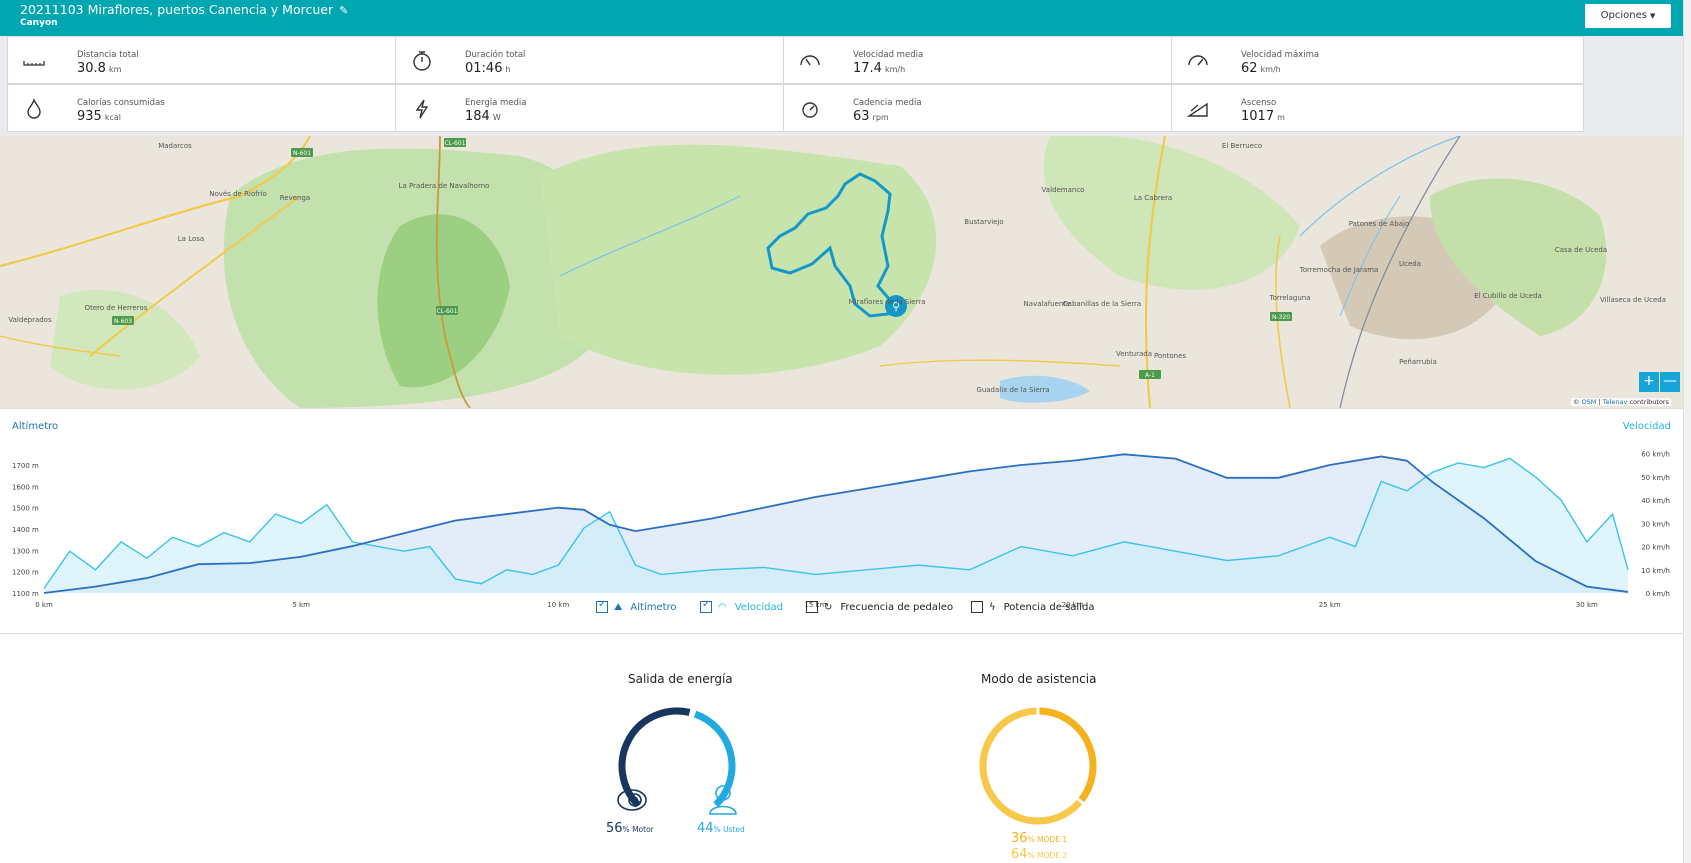 Image resolution: width=1691 pixels, height=863 pixels. I want to click on legend-speed: ◠ Velocidad, so click(741, 606).